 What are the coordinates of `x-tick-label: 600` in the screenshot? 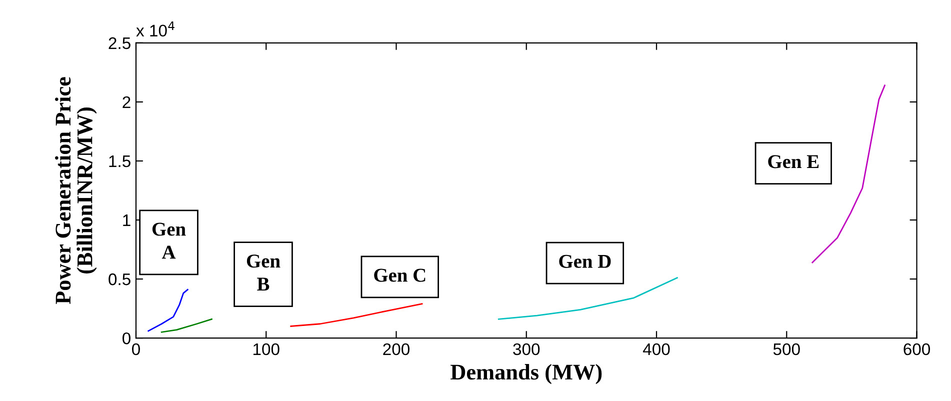 It's located at (917, 349).